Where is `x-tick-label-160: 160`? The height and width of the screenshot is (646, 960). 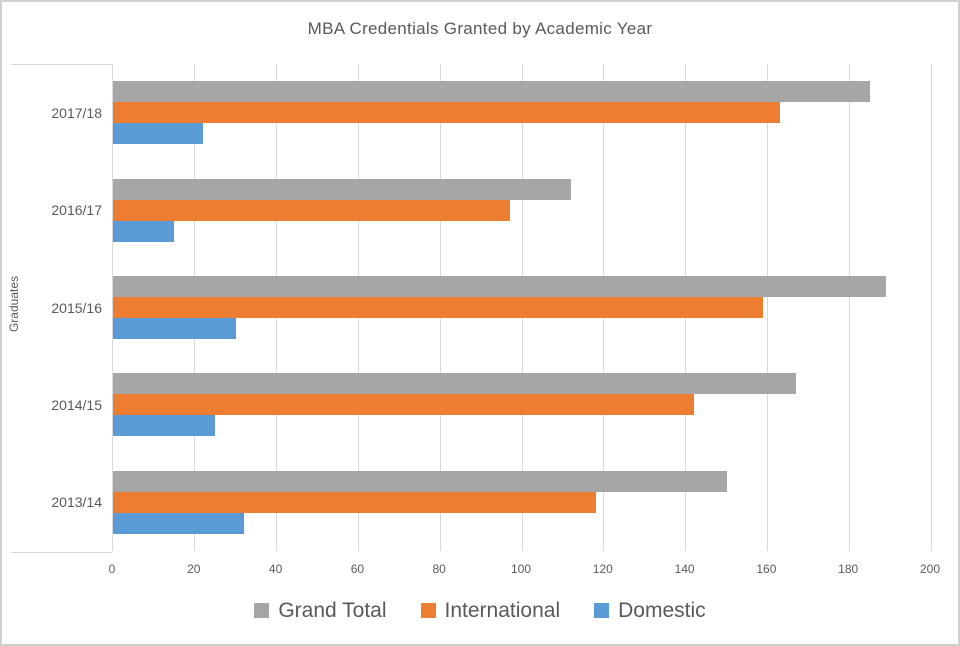
x-tick-label-160: 160 is located at coordinates (766, 569).